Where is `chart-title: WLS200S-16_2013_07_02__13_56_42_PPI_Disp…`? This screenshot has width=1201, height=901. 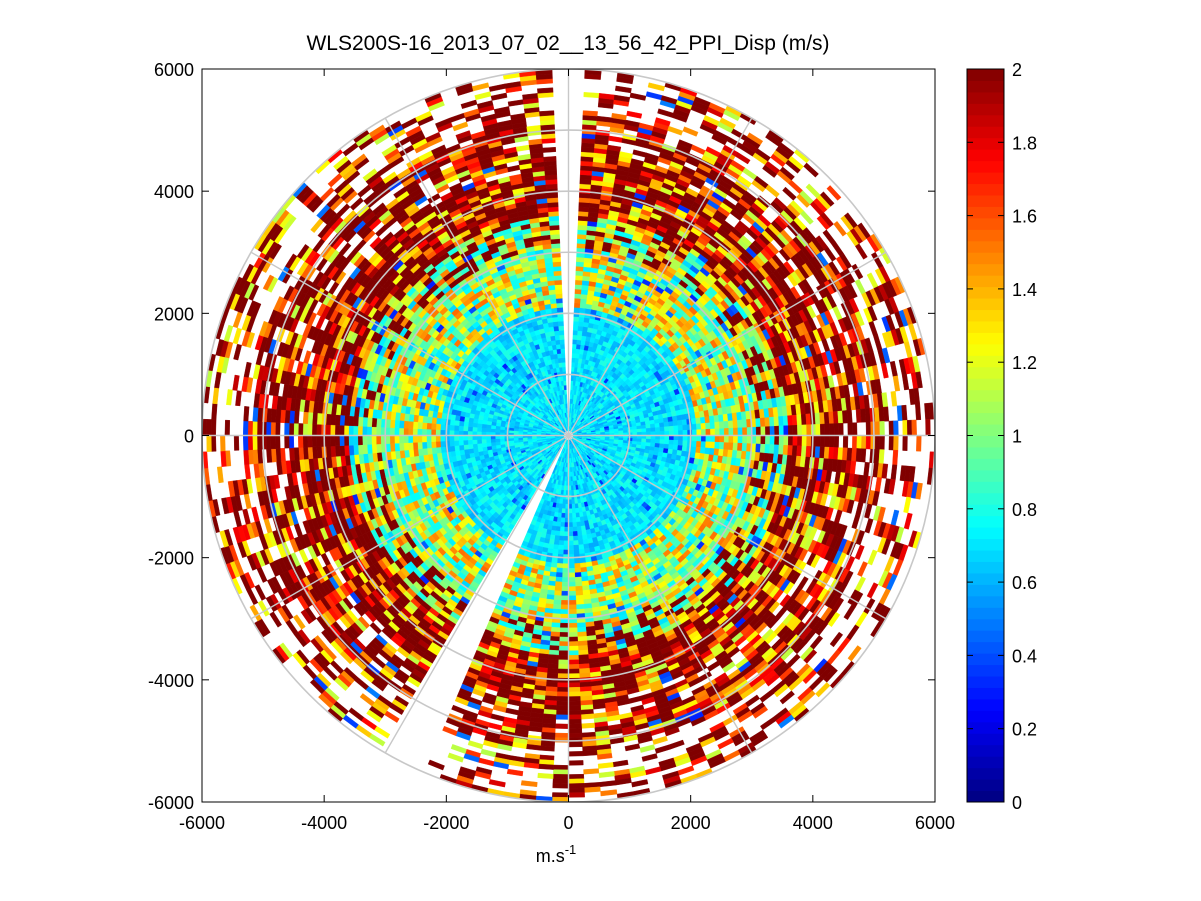
chart-title: WLS200S-16_2013_07_02__13_56_42_PPI_Disp… is located at coordinates (567, 43).